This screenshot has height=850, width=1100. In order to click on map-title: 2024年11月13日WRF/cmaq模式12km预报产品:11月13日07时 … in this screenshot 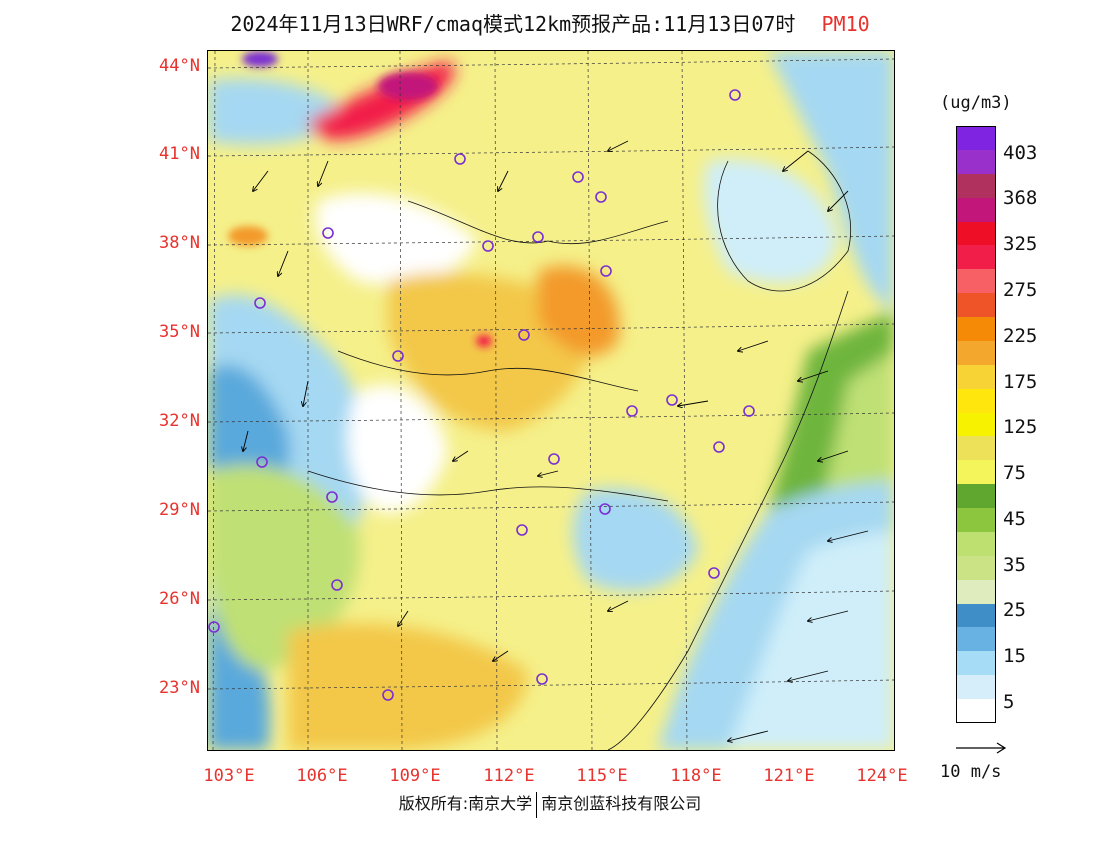, I will do `click(550, 22)`.